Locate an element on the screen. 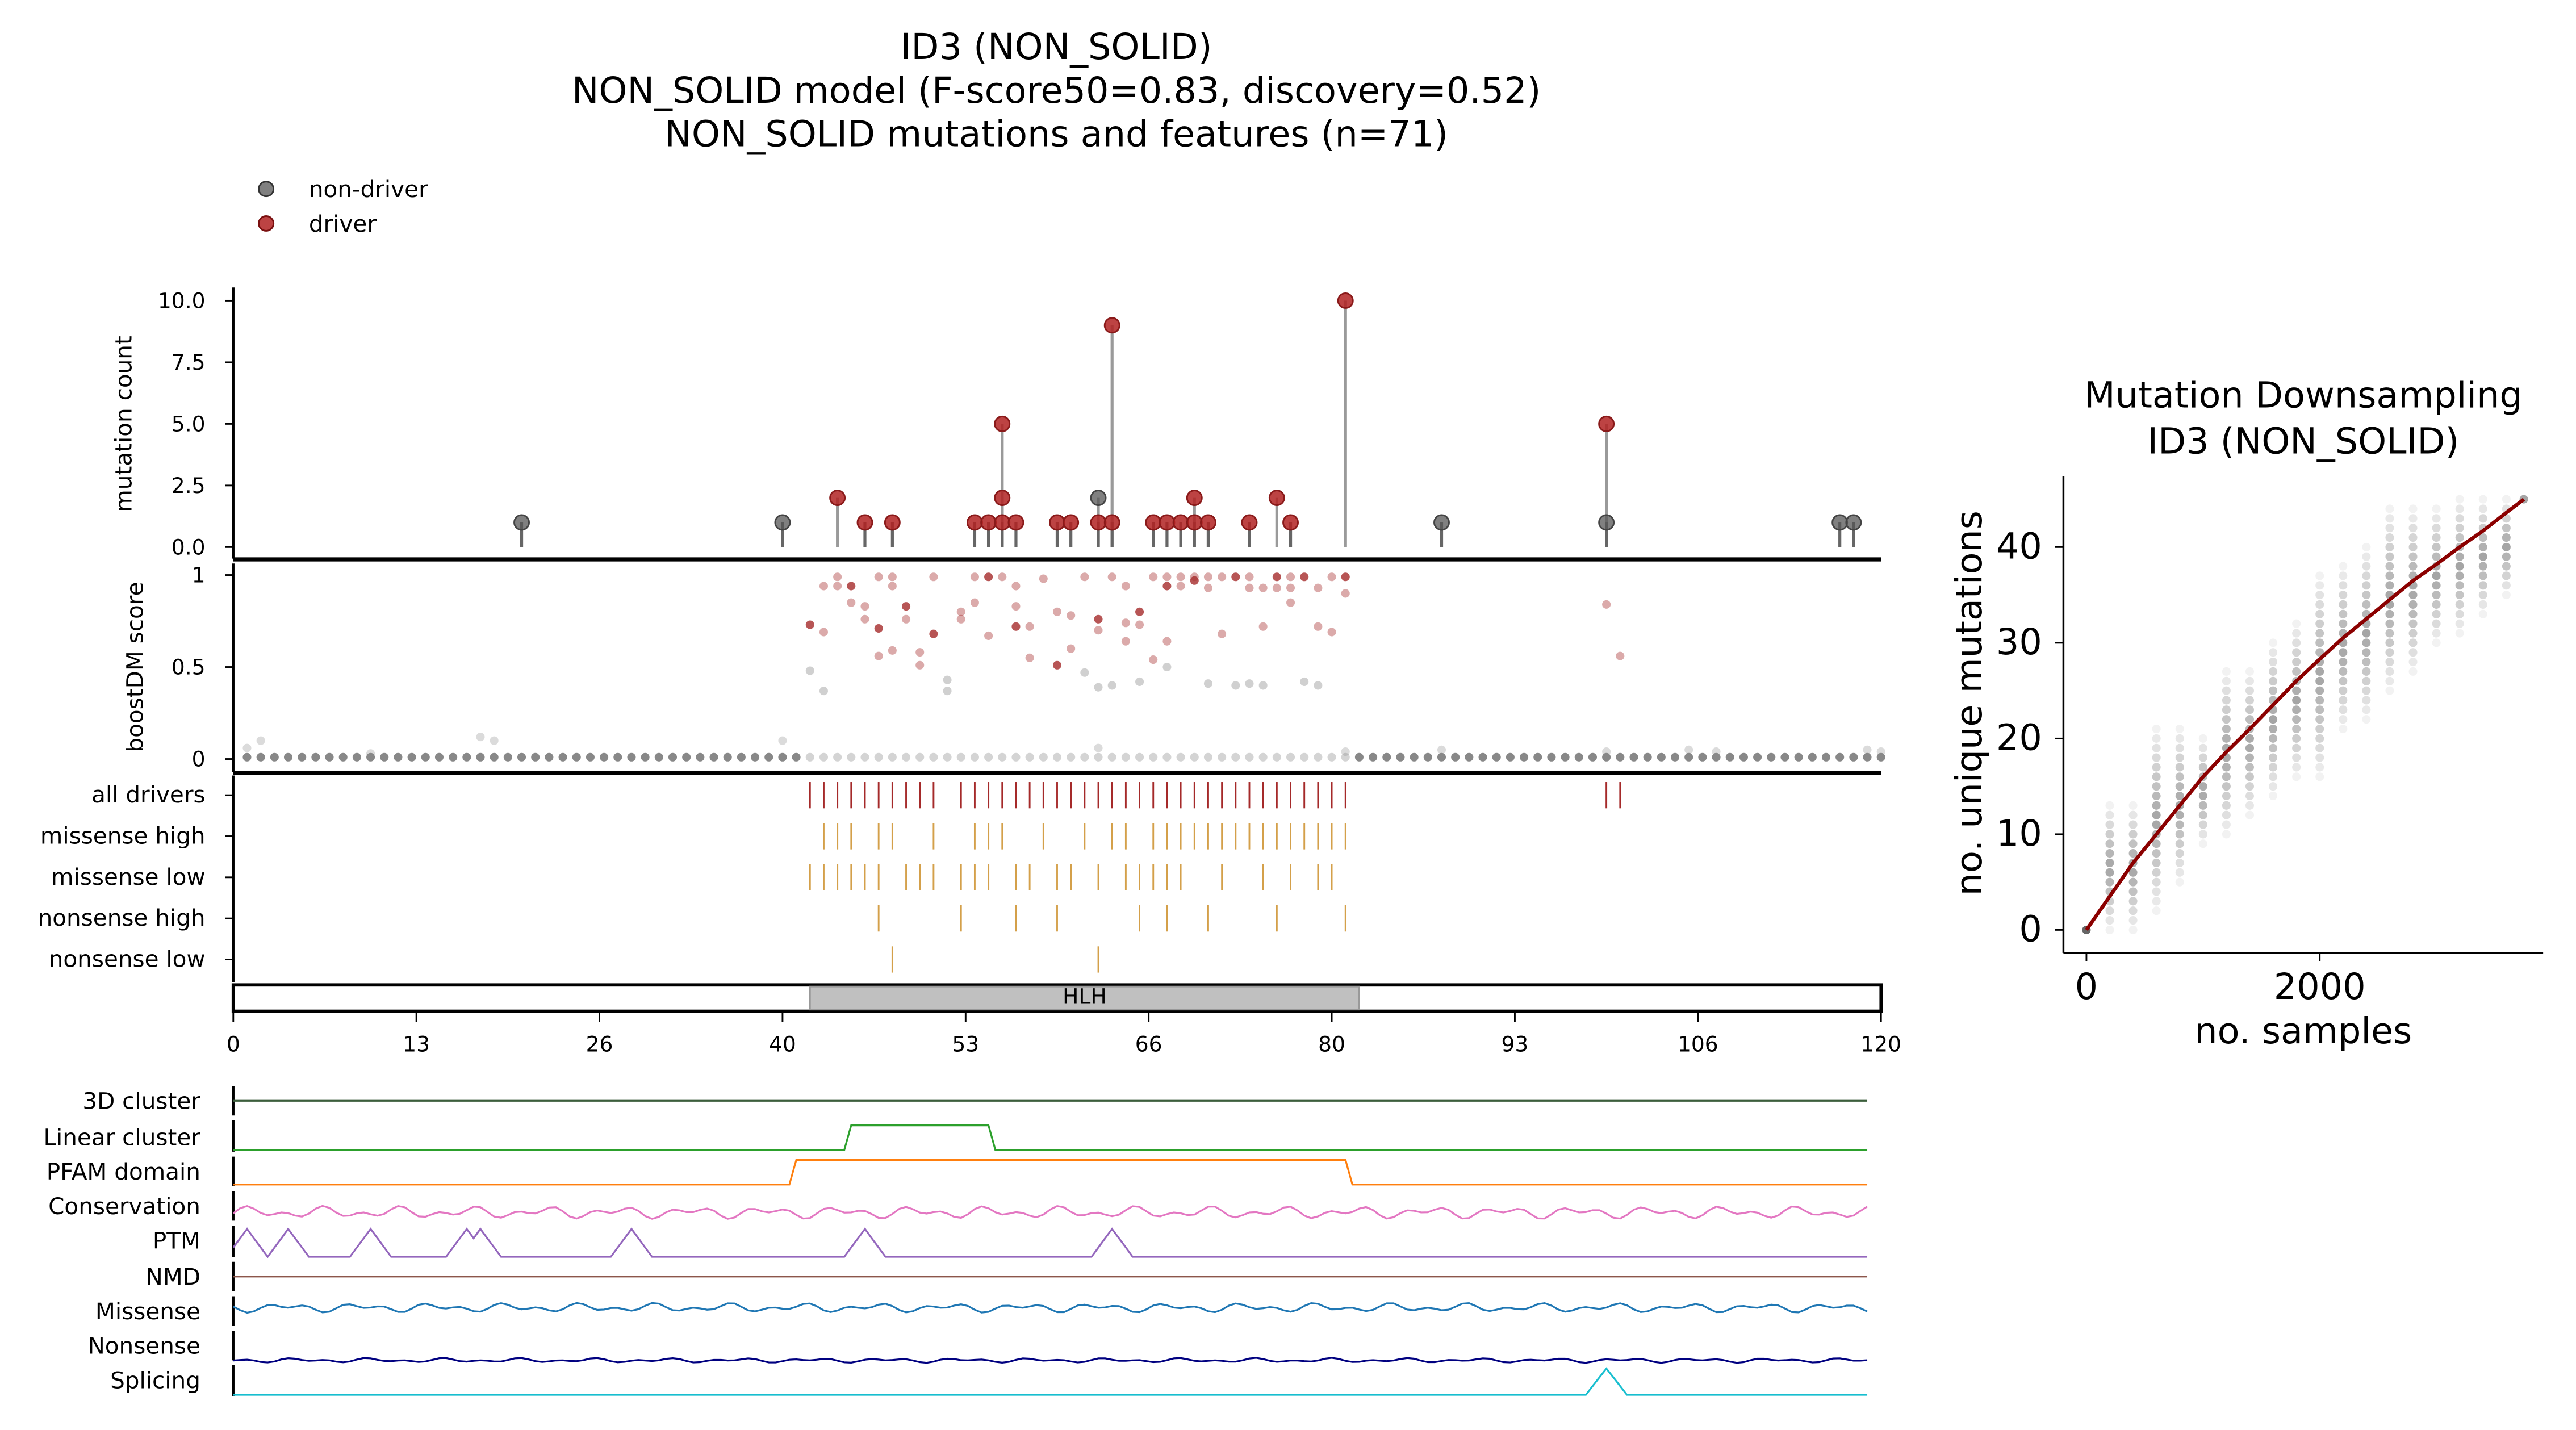 Image resolution: width=2576 pixels, height=1430 pixels. downsampling-x-tick-label: 0 is located at coordinates (2086, 987).